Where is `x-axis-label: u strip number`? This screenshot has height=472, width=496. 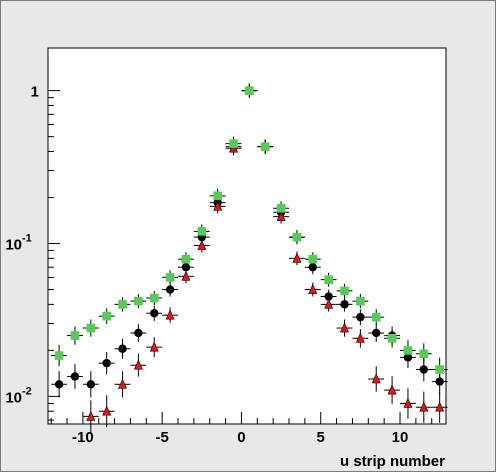
x-axis-label: u strip number is located at coordinates (392, 461).